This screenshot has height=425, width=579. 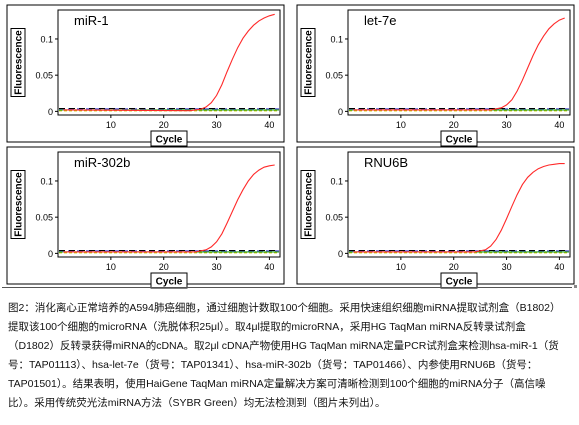 What do you see at coordinates (287, 287) in the screenshot?
I see `caption-divider` at bounding box center [287, 287].